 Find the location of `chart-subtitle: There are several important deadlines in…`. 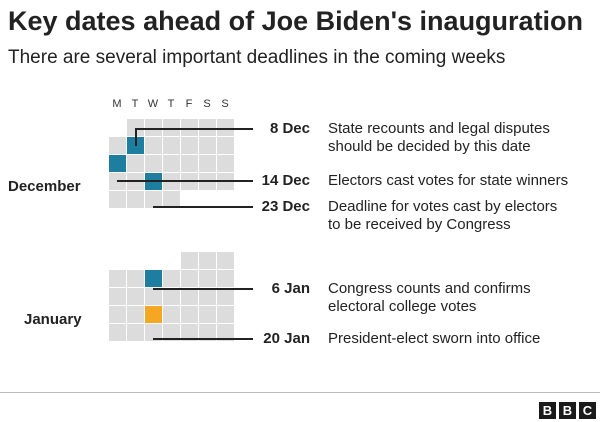

chart-subtitle: There are several important deadlines in… is located at coordinates (257, 57).